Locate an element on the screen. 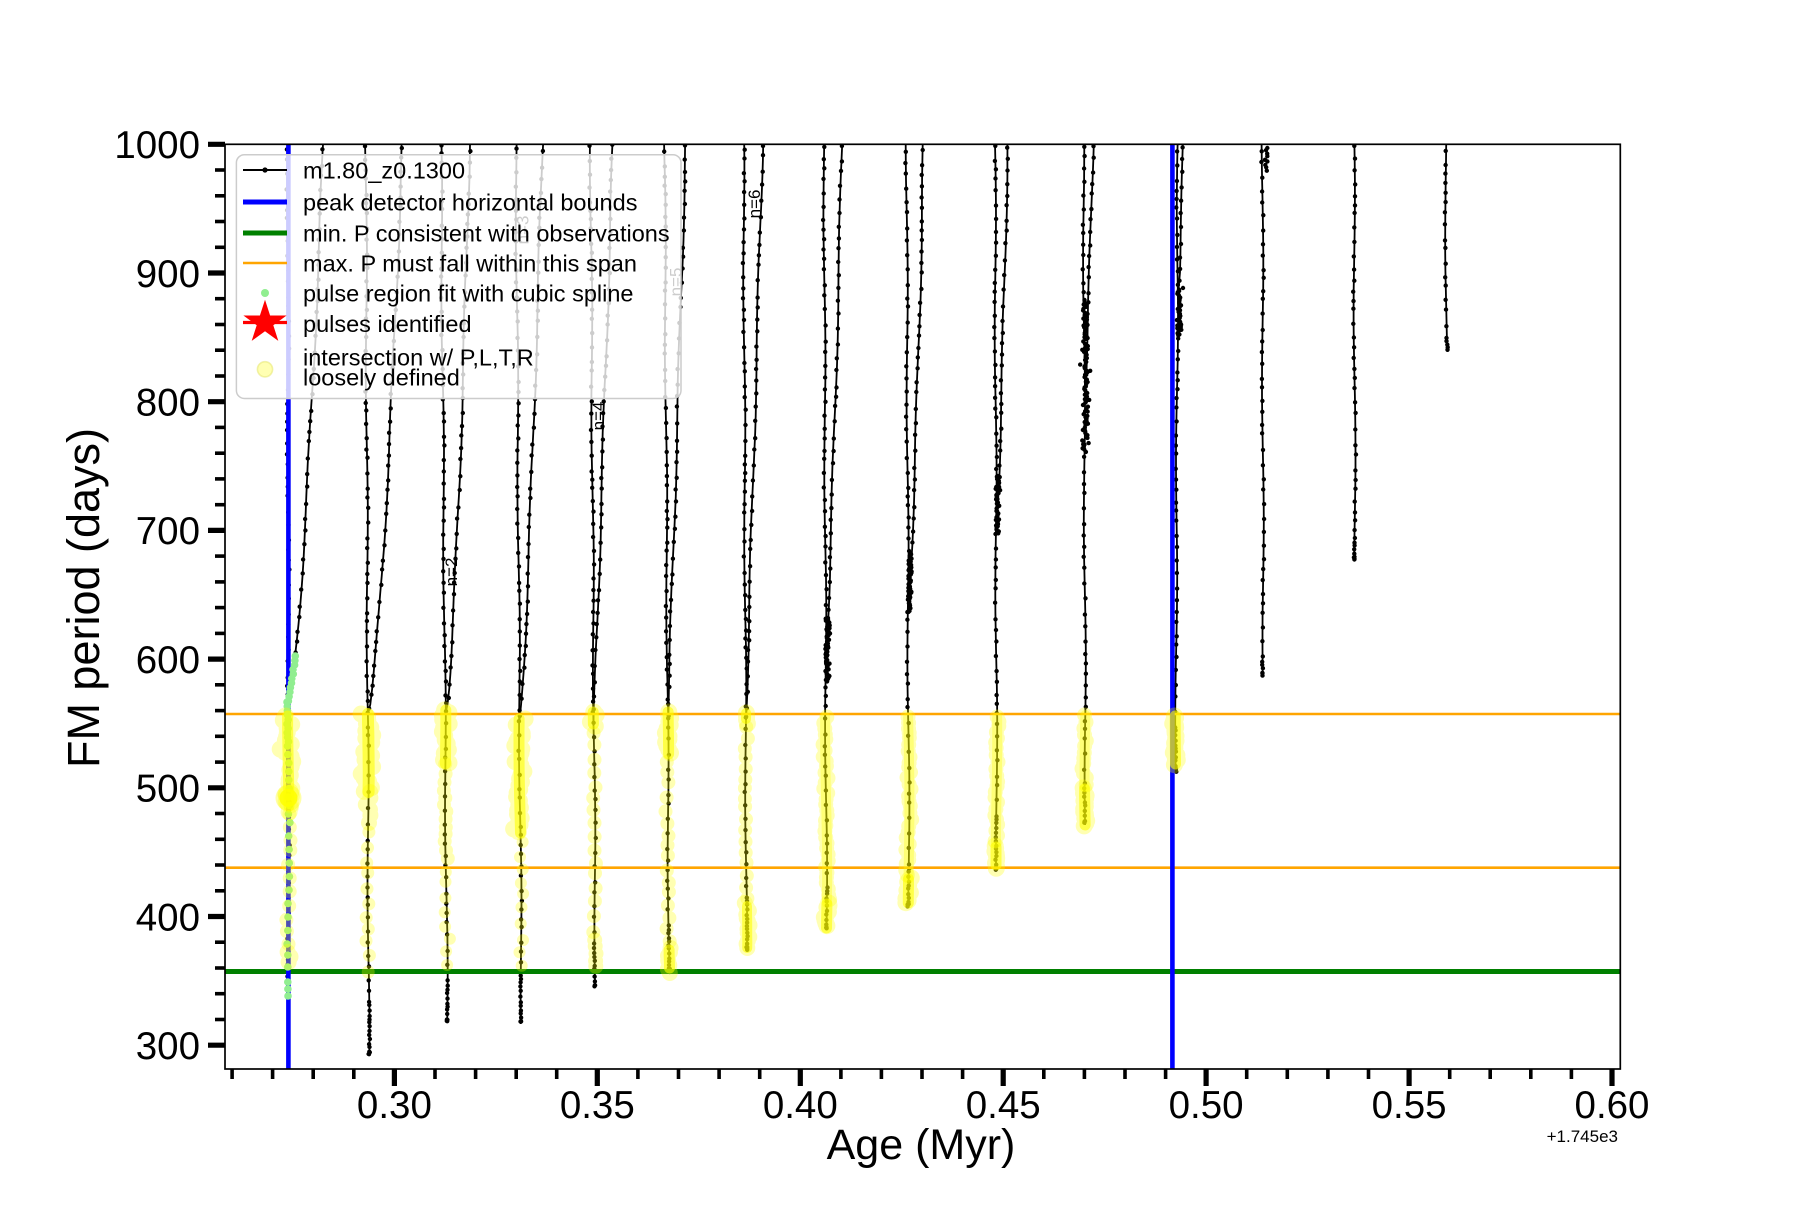 The height and width of the screenshot is (1205, 1800). svg-text: n=2 is located at coordinates (451, 572).